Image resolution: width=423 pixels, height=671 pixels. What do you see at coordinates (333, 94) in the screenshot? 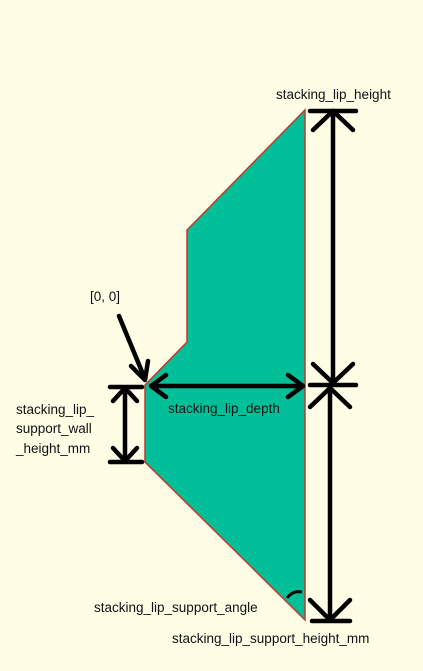
I see `label-stacking-lip-height: stacking_lip_height` at bounding box center [333, 94].